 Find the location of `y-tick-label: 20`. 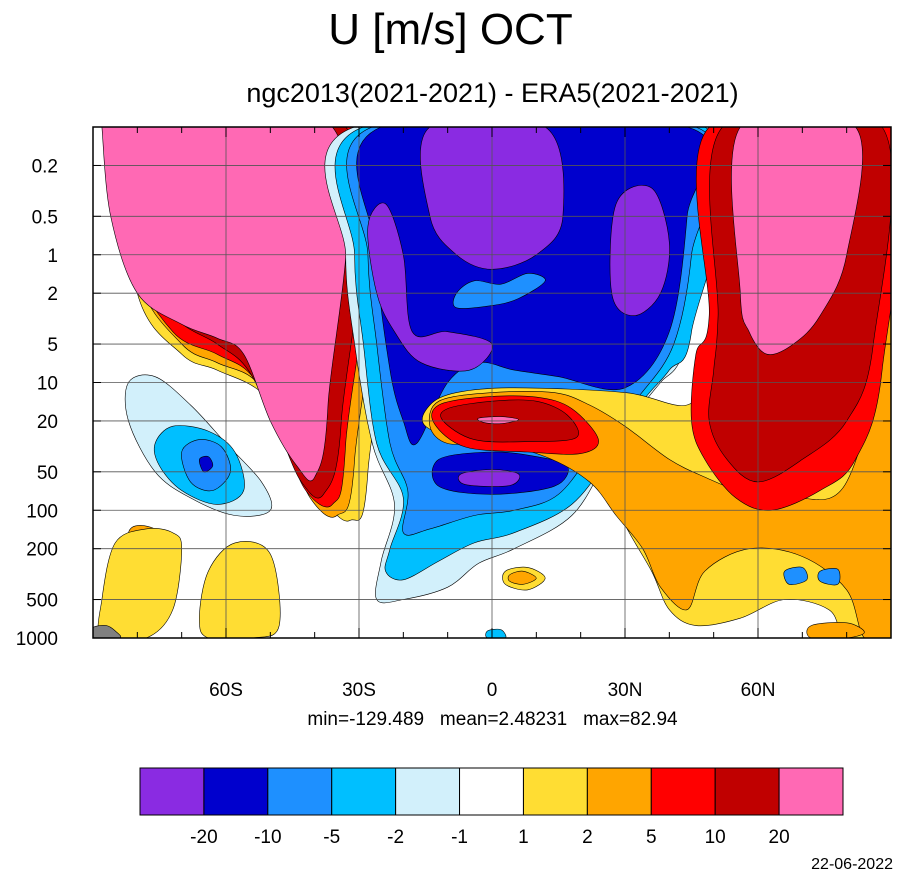

y-tick-label: 20 is located at coordinates (47, 422).